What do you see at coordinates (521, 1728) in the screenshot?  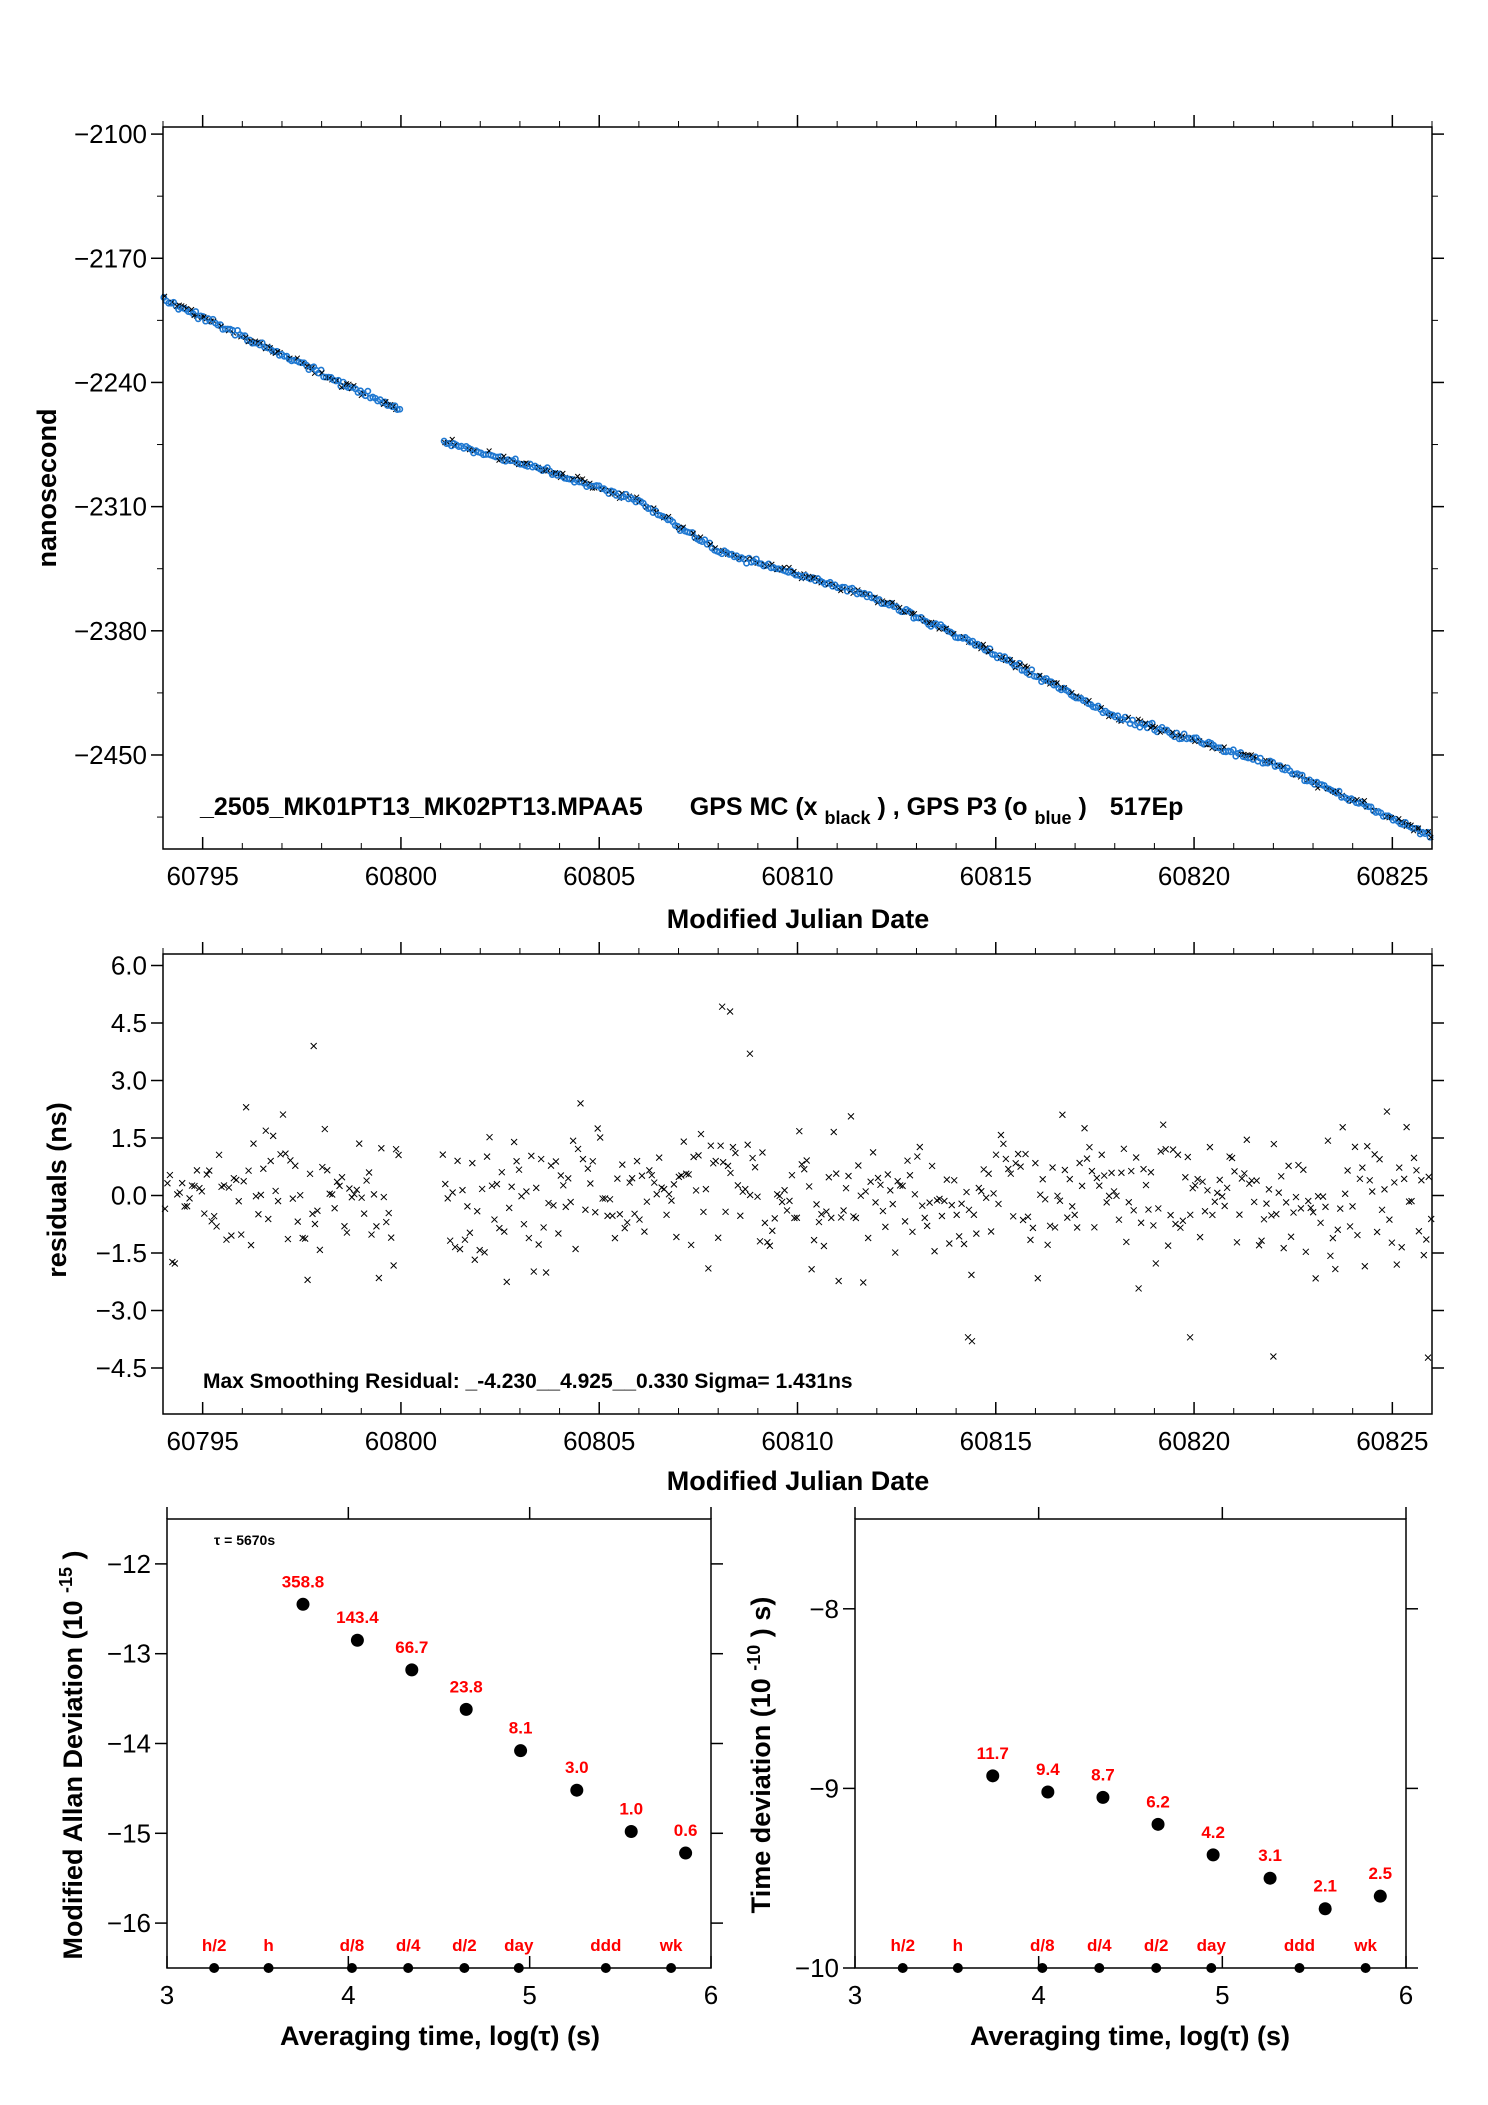 I see `mdev-point-label: 8.1` at bounding box center [521, 1728].